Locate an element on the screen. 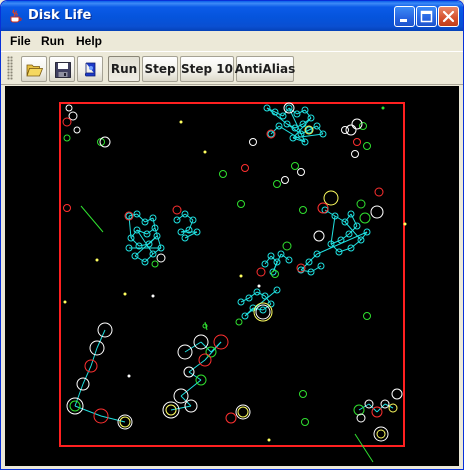 The width and height of the screenshot is (464, 470). run-button: Run is located at coordinates (124, 69).